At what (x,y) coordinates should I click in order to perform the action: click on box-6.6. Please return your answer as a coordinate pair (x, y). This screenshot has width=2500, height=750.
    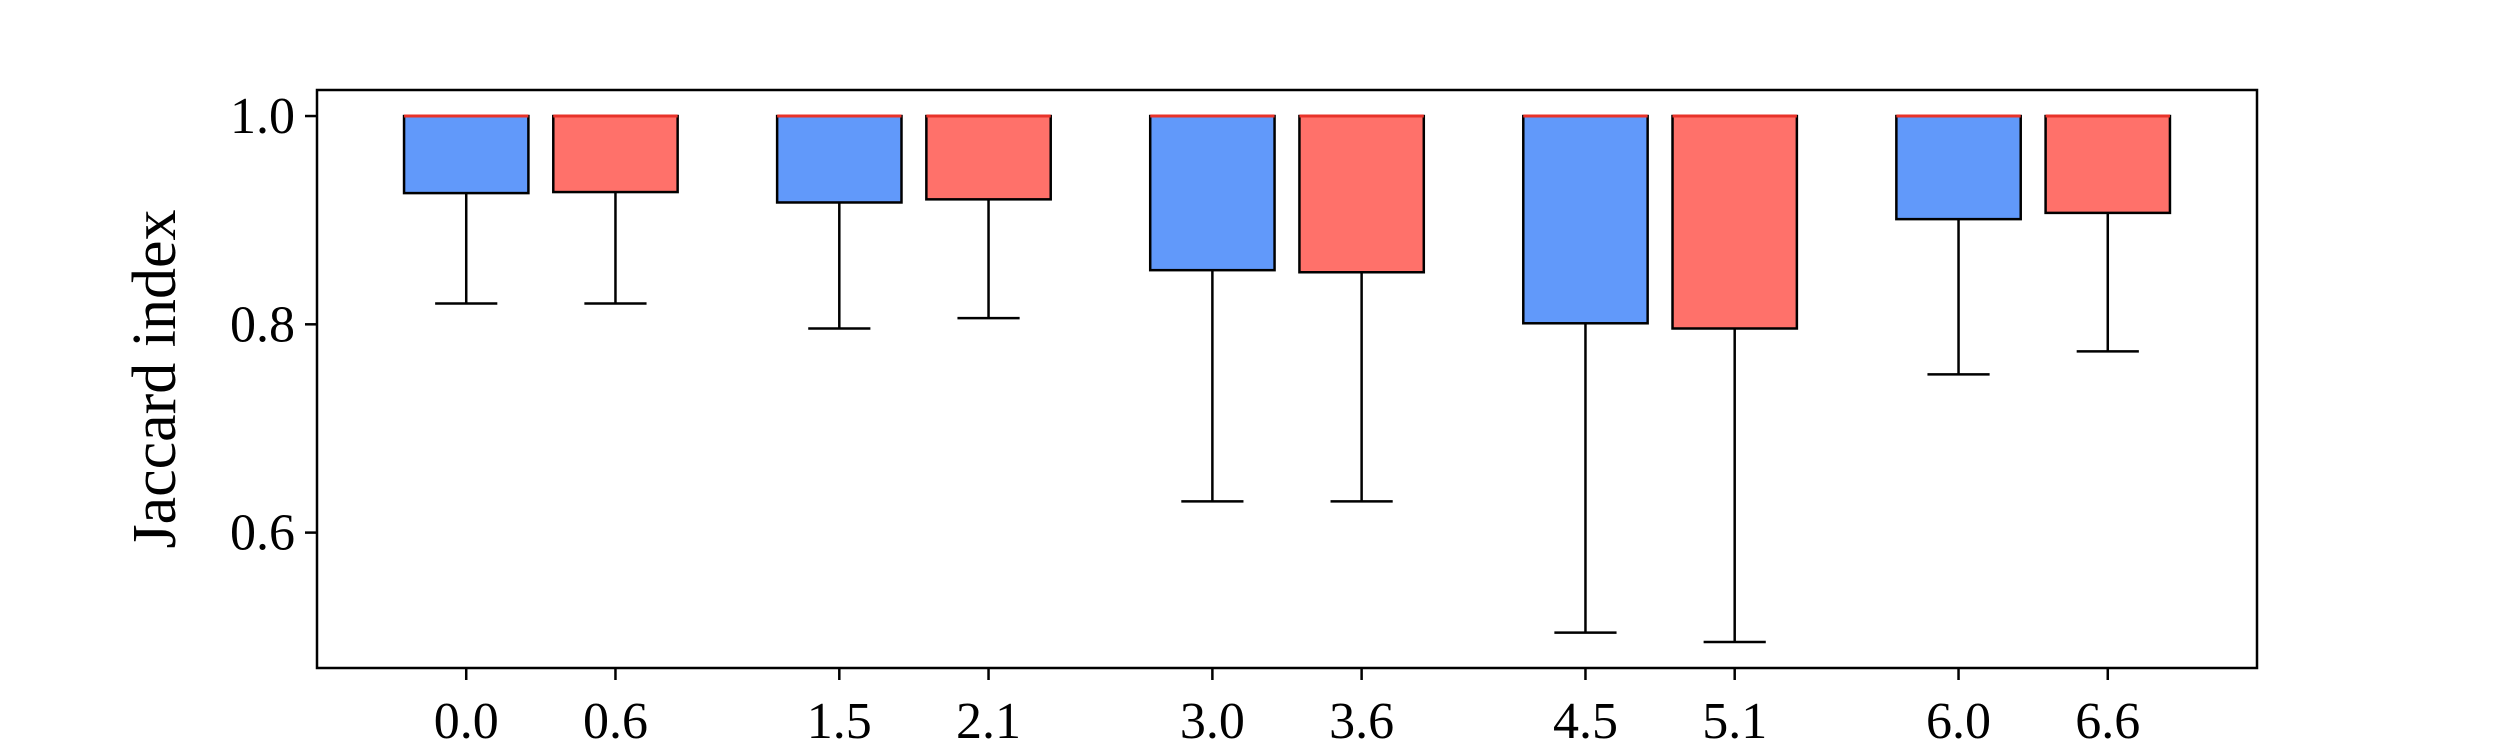
    Looking at the image, I should click on (2108, 233).